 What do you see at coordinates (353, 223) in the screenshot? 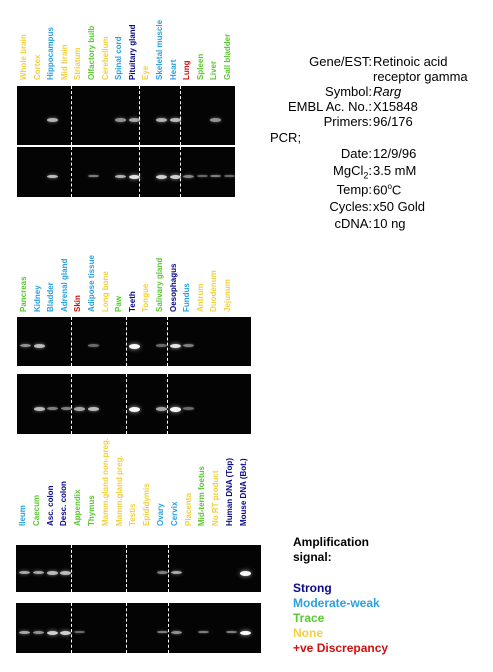
I see `cdna-key: cDNA:` at bounding box center [353, 223].